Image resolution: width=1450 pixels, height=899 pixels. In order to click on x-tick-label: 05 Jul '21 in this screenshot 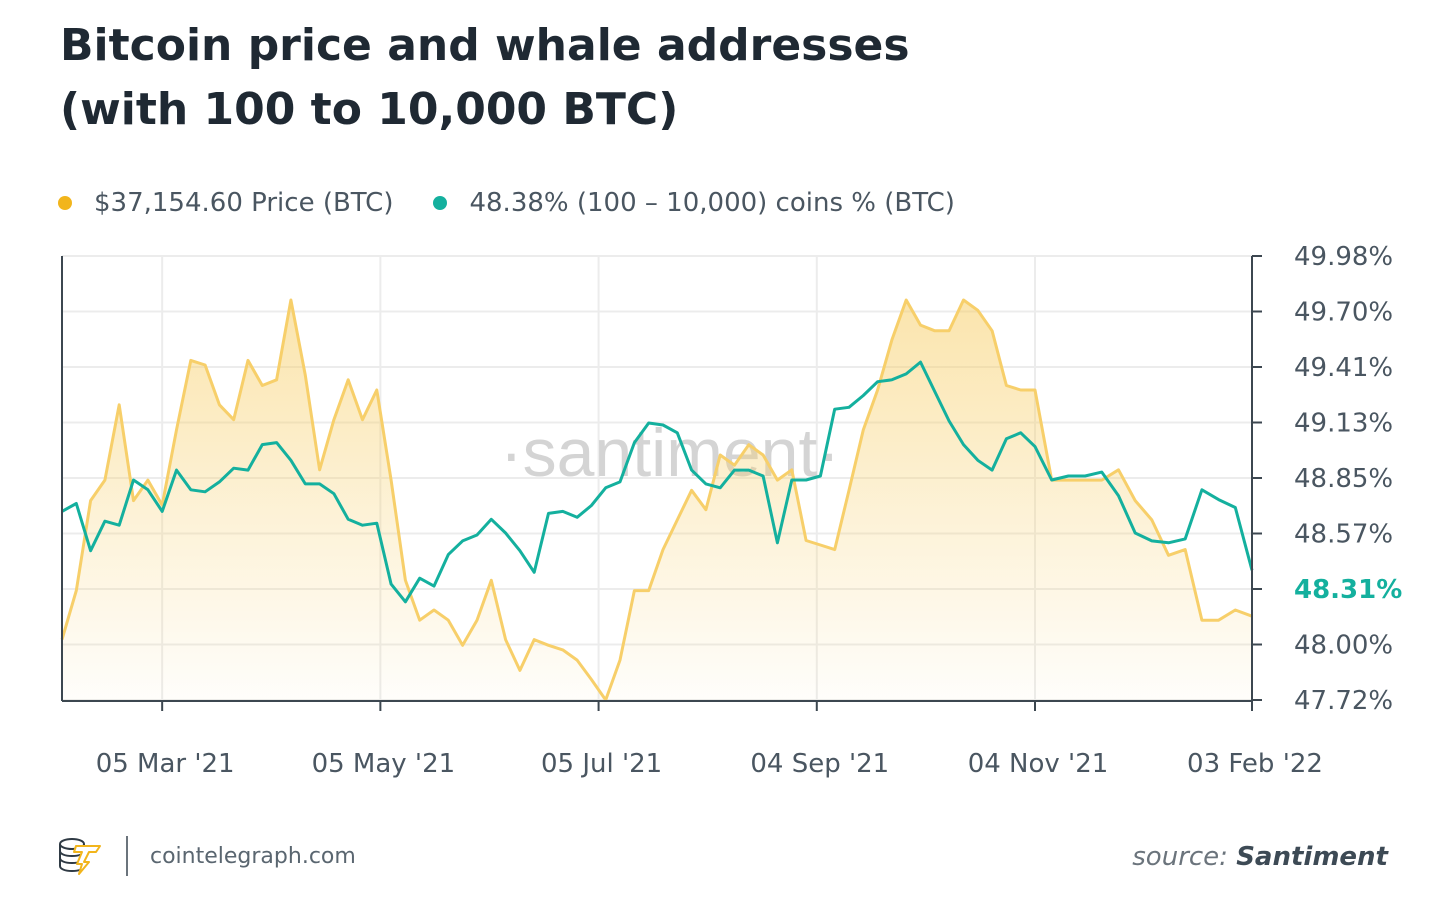, I will do `click(601, 764)`.